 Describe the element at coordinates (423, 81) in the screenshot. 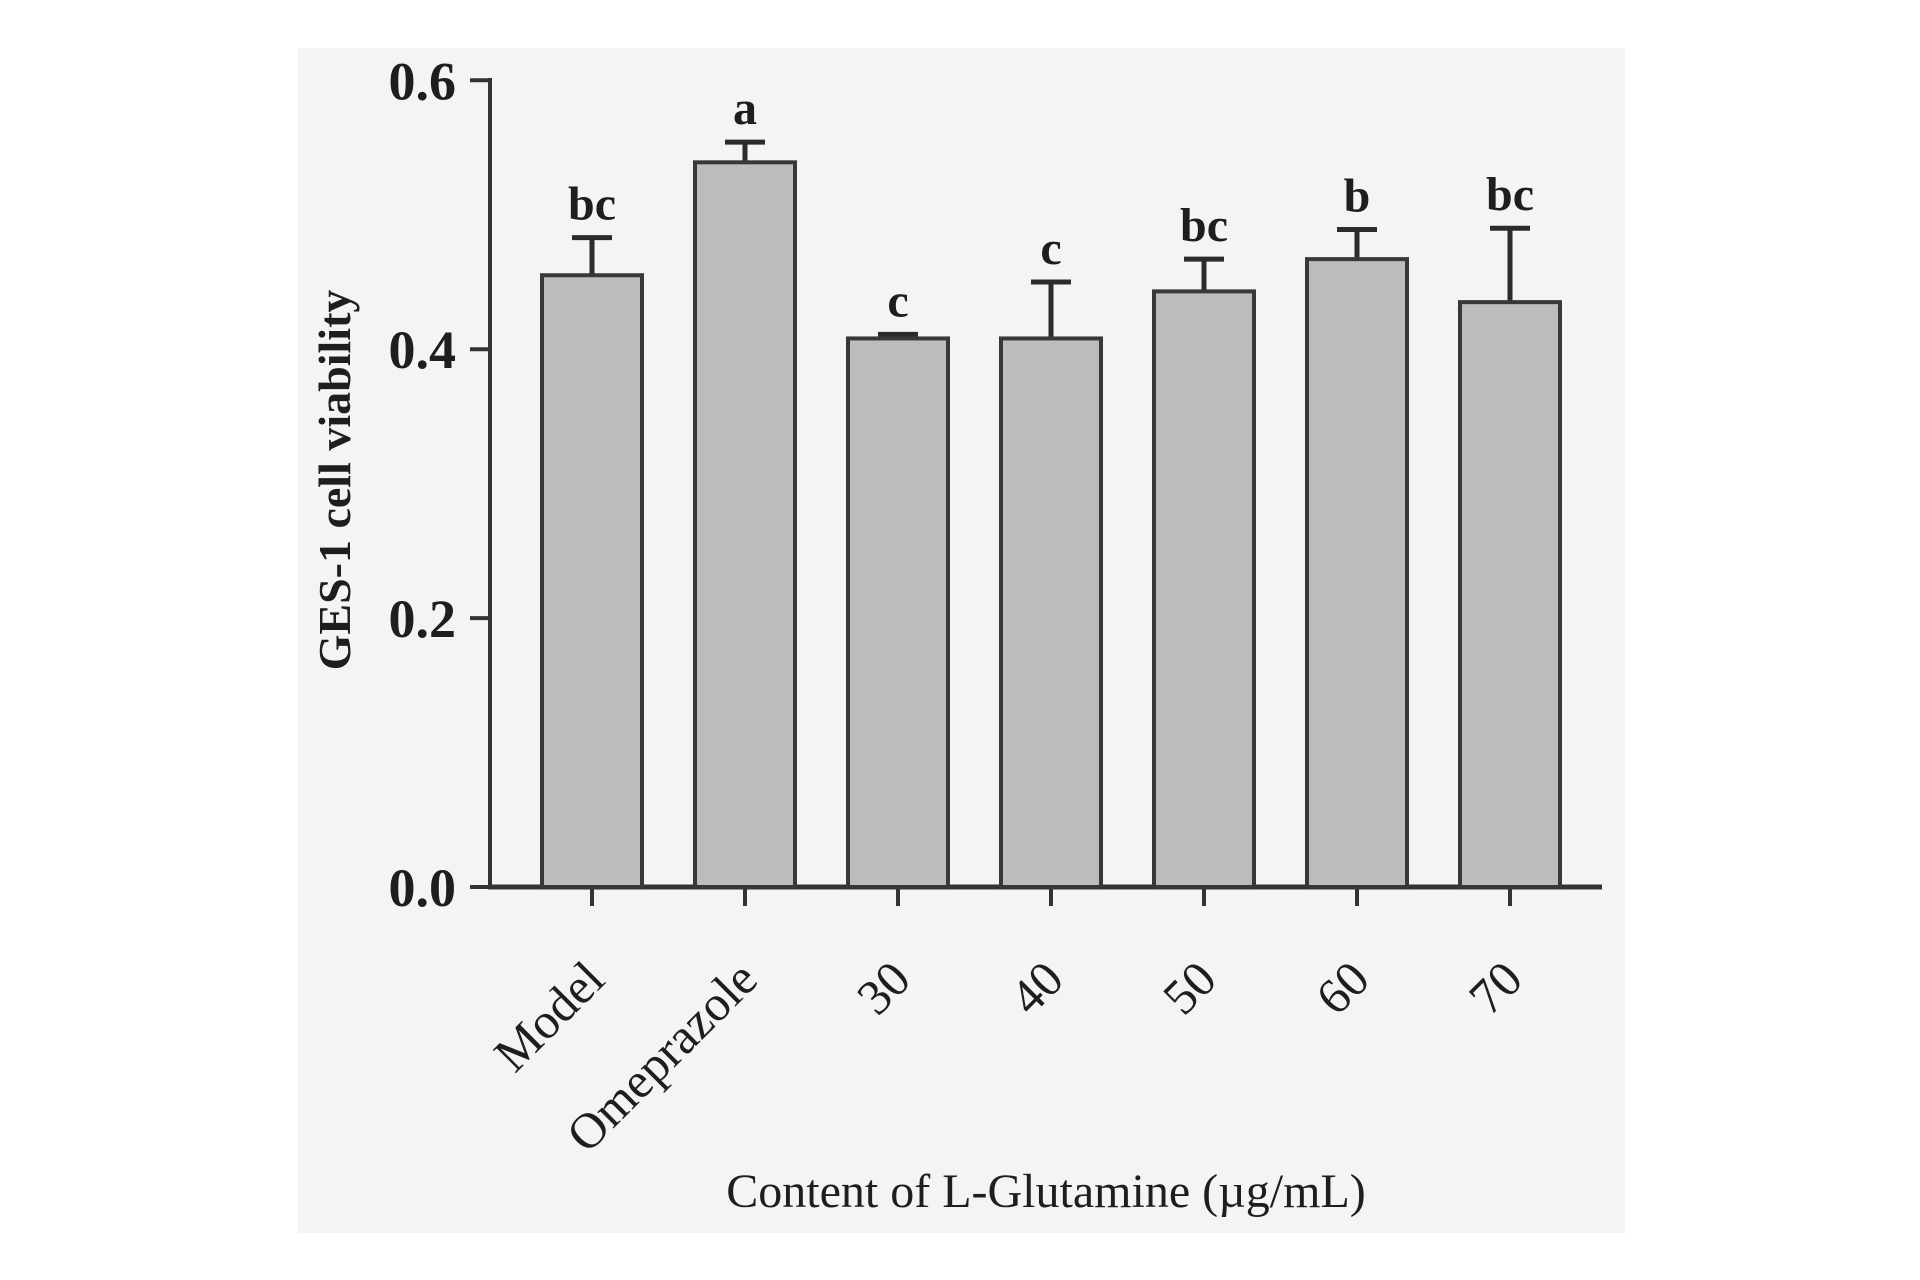

I see `y-tick-label: 0.6` at that location.